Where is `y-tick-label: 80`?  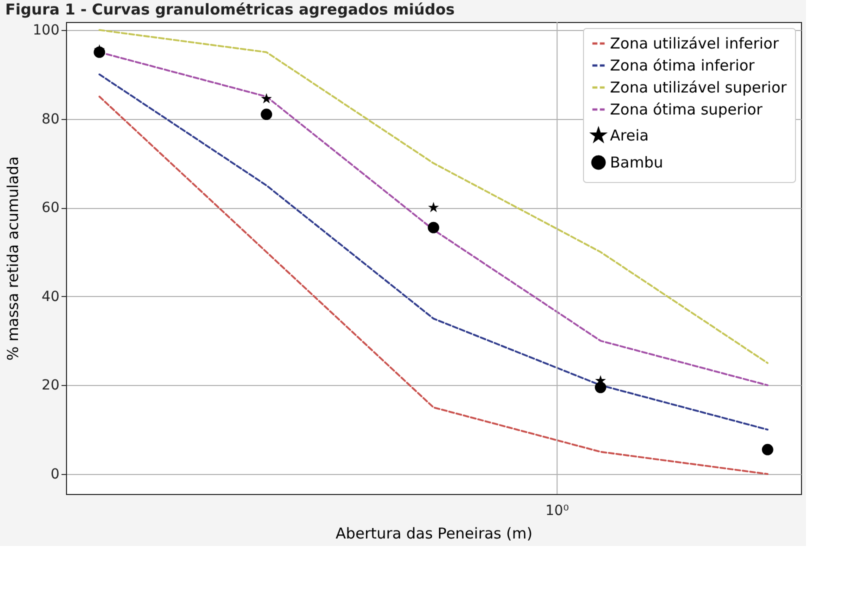
y-tick-label: 80 is located at coordinates (51, 119).